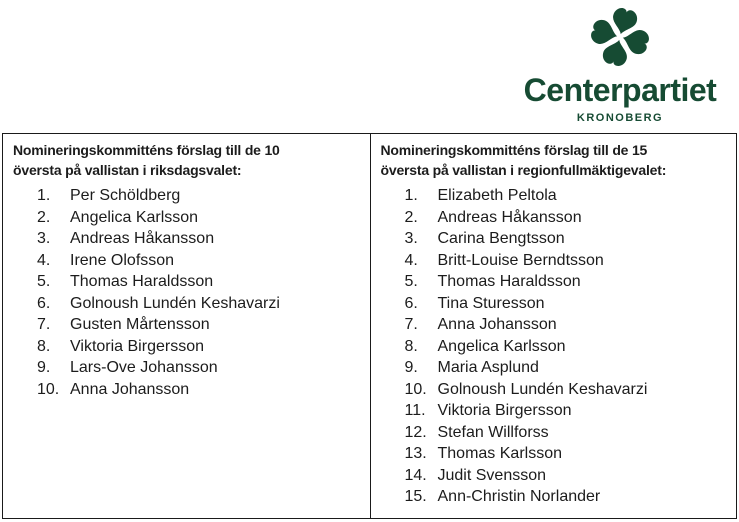  Describe the element at coordinates (620, 90) in the screenshot. I see `brand-name: Centerpartiet` at that location.